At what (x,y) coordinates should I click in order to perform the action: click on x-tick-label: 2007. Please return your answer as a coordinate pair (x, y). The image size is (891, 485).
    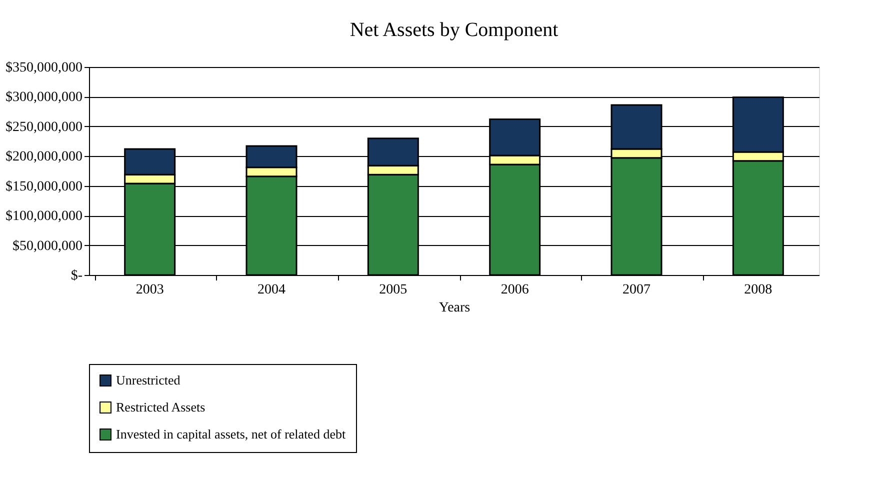
    Looking at the image, I should click on (636, 290).